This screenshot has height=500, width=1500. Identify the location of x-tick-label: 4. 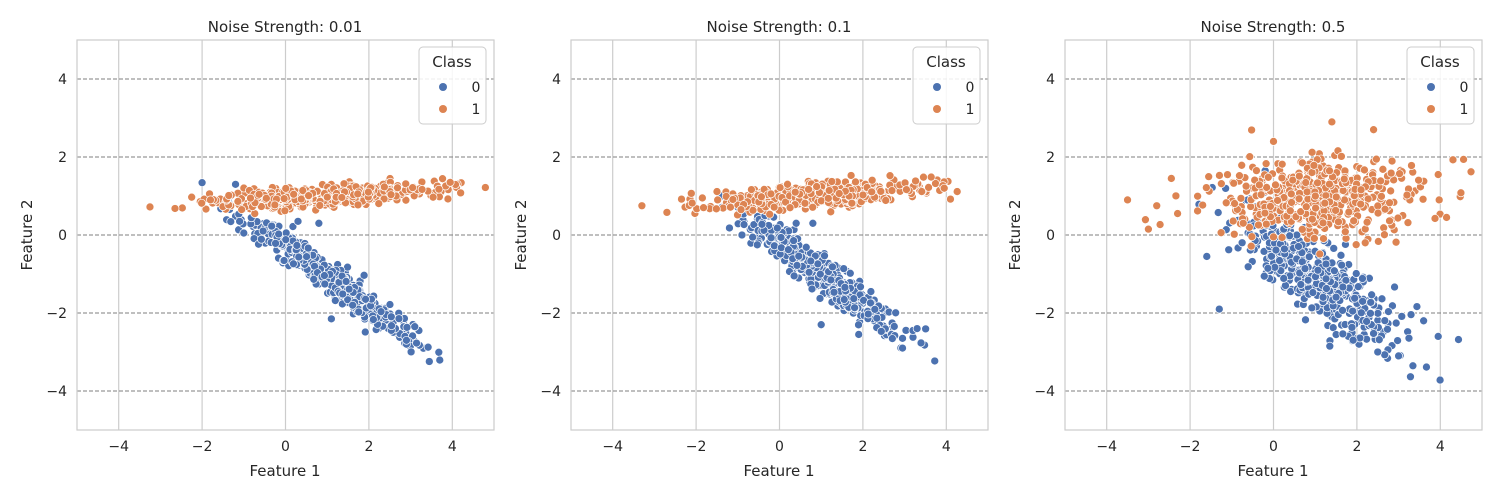
(1440, 447).